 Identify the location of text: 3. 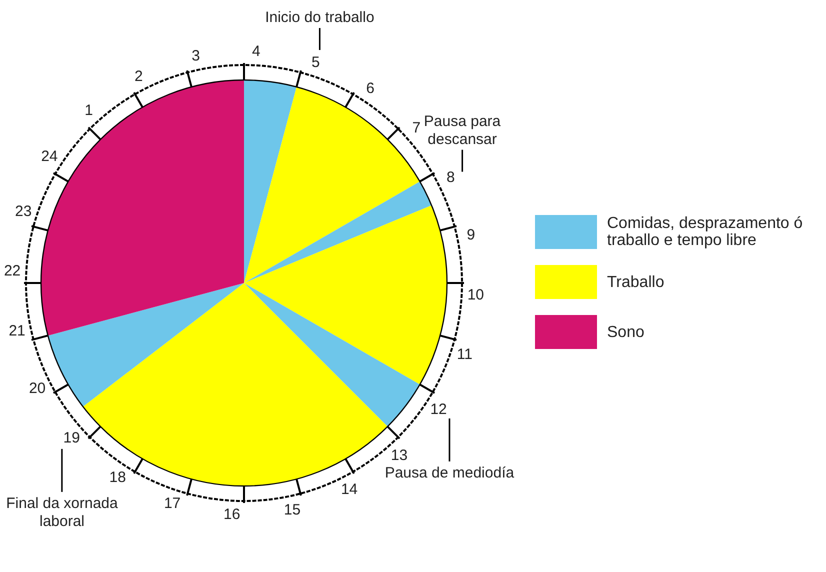
(196, 56).